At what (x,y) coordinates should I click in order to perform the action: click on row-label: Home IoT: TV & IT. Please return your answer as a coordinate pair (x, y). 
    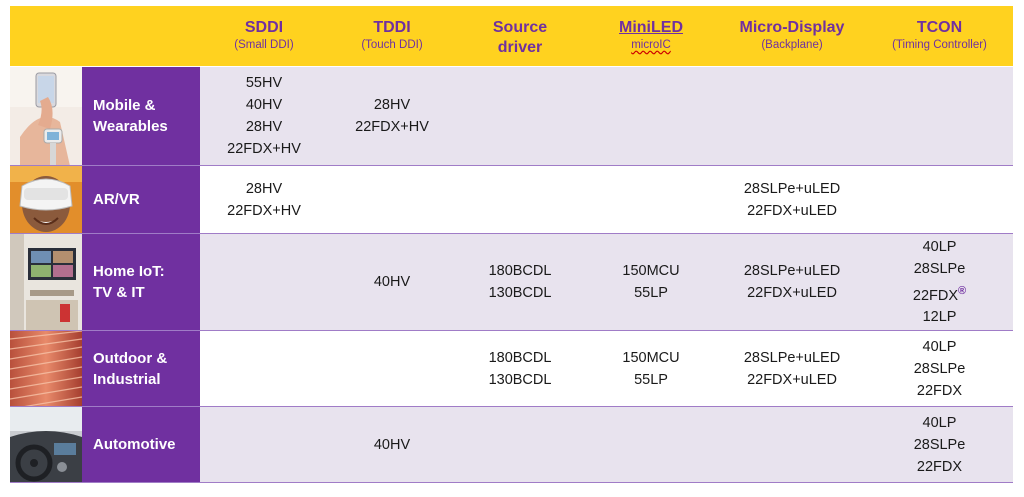
    Looking at the image, I should click on (141, 282).